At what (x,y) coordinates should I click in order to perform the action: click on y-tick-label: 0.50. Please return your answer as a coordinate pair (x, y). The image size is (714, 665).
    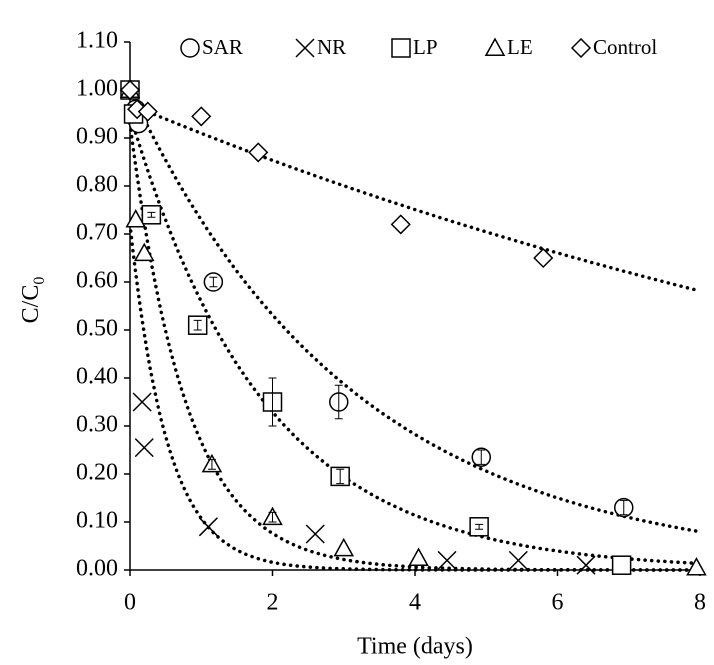
    Looking at the image, I should click on (97, 329).